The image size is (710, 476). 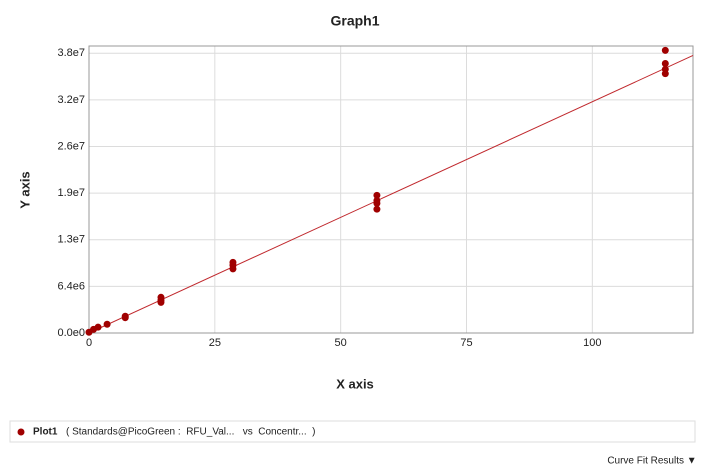 I want to click on x-tick-label: 75, so click(x=466, y=343).